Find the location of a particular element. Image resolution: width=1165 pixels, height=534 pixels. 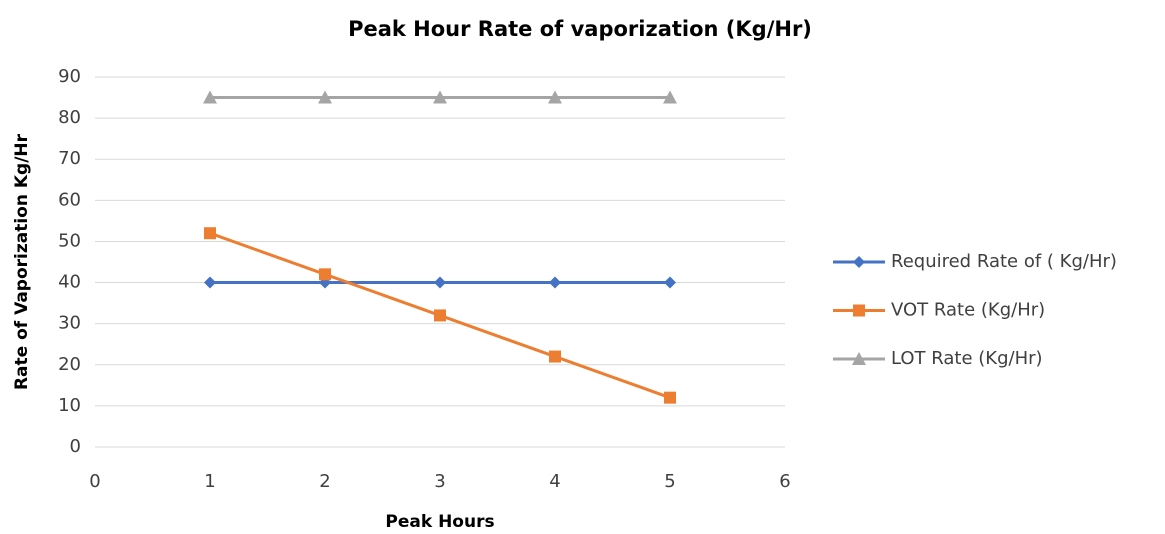

legend-text: Required Rate of ( Kg/Hr) is located at coordinates (1004, 261).